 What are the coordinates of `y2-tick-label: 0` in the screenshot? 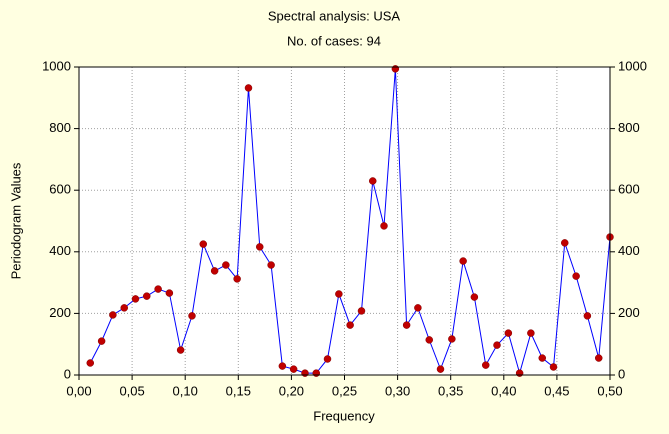 It's located at (621, 373).